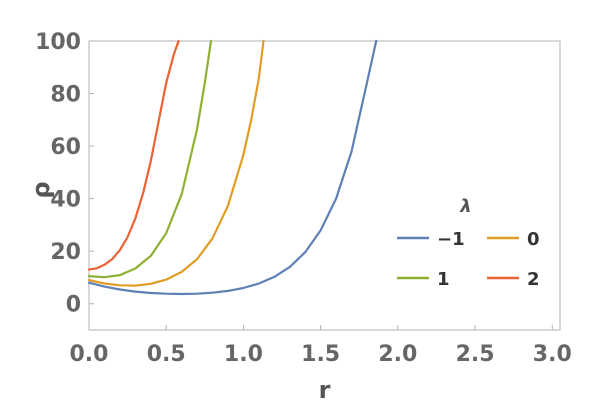 This screenshot has height=406, width=600. I want to click on y-tick-label-1: 20, so click(65, 252).